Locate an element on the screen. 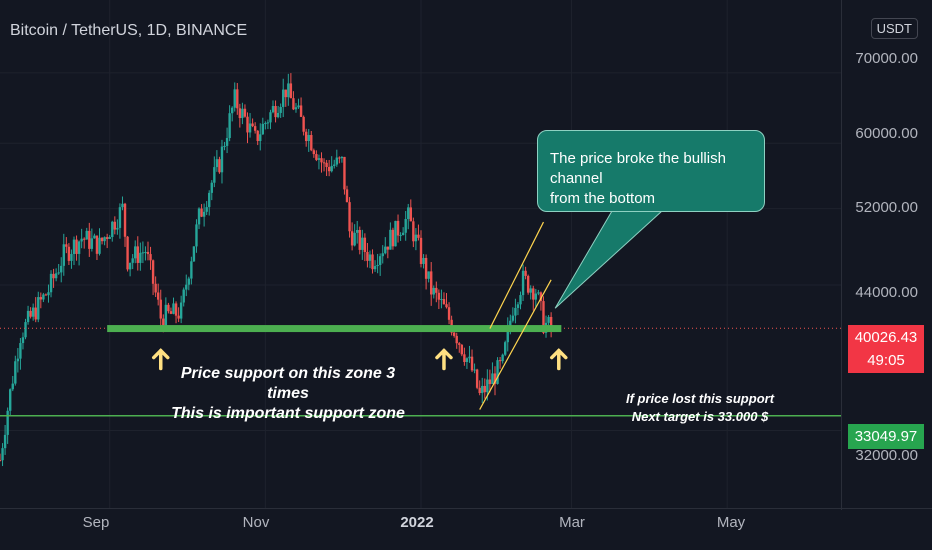 This screenshot has width=932, height=550. y-tick-70000: 70000.00 is located at coordinates (886, 58).